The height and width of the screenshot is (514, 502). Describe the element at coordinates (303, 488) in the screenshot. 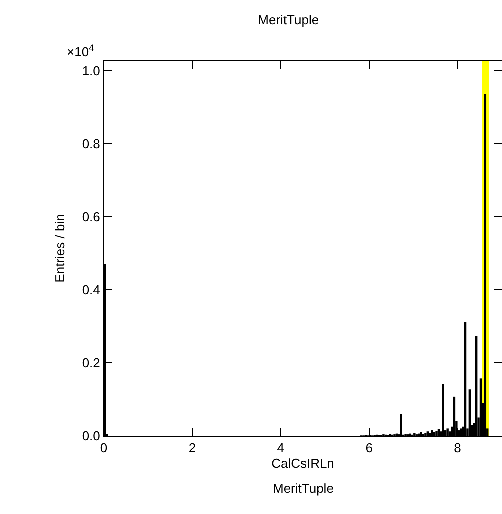

I see `text: MeritTuple` at that location.